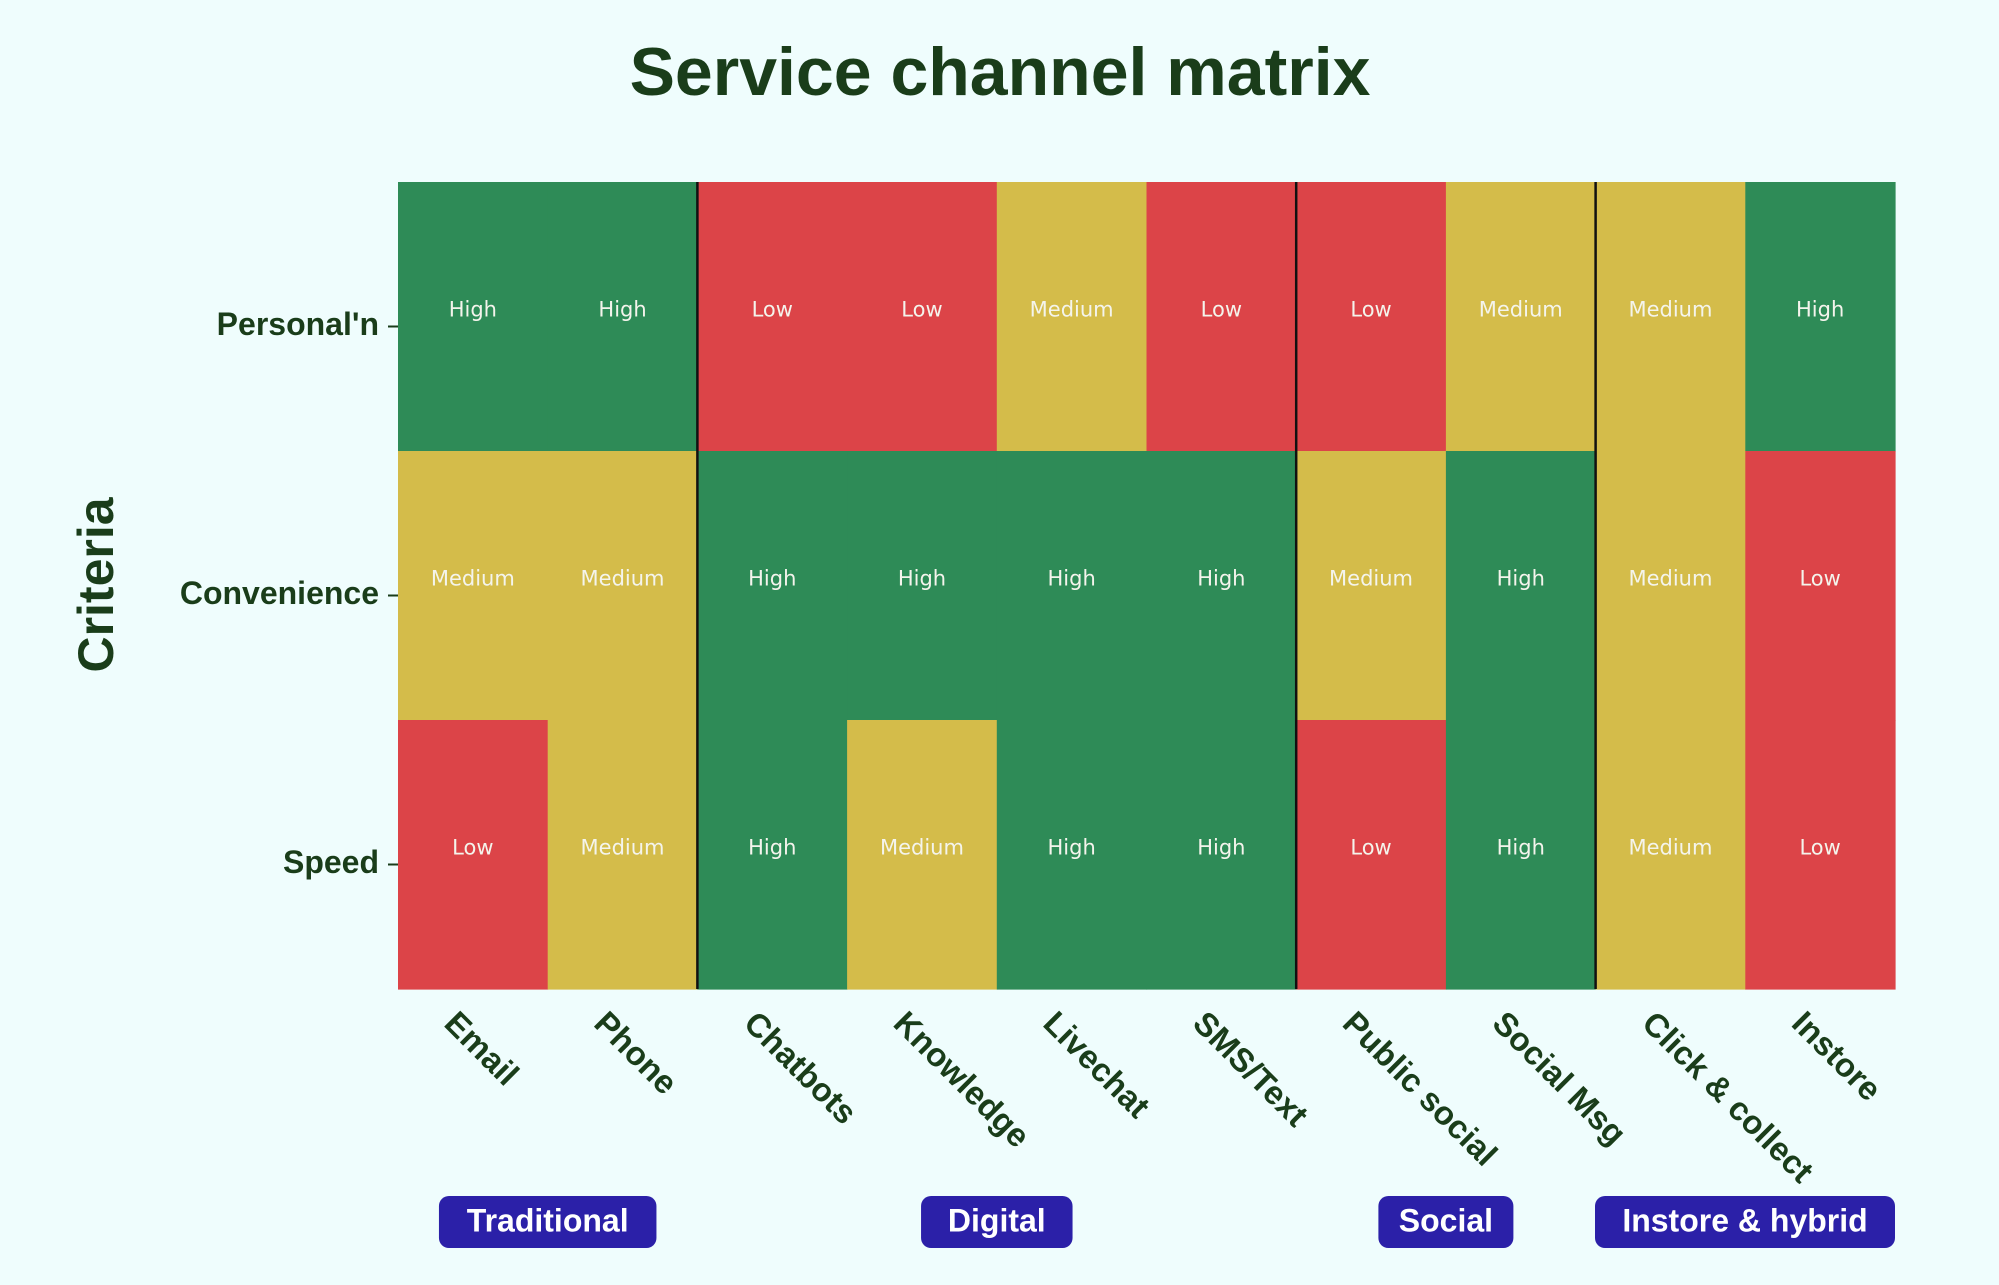  I want to click on heatmap-cell-speed-public-social, so click(1371, 855).